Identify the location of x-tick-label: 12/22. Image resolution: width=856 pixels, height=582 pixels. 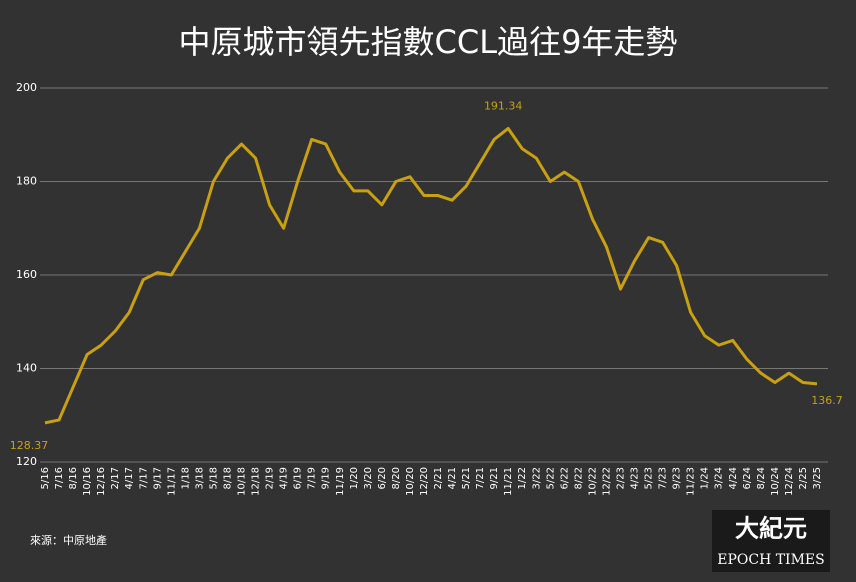
(606, 481).